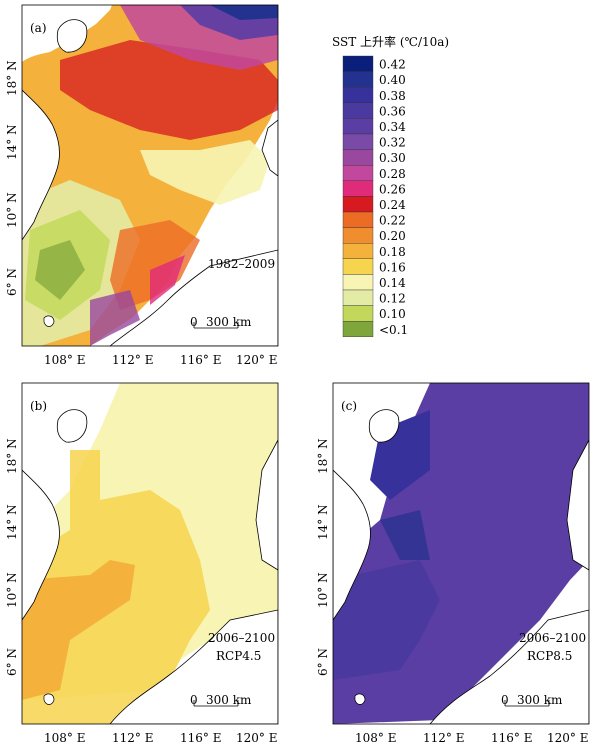 The image size is (602, 744). What do you see at coordinates (41, 545) in the screenshot?
I see `vietnam-coast-b` at bounding box center [41, 545].